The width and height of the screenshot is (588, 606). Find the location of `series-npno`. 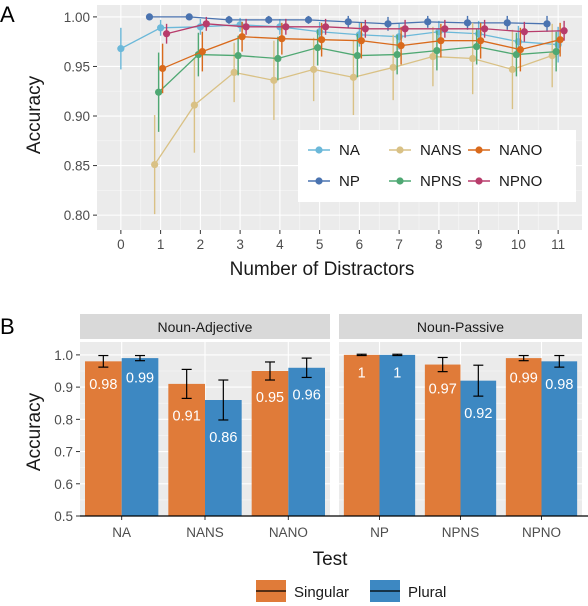

series-npno is located at coordinates (365, 30).